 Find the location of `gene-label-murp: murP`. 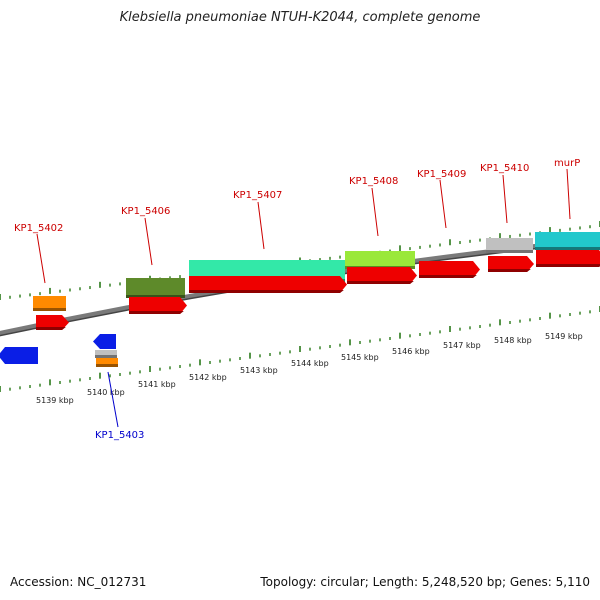

gene-label-murp: murP is located at coordinates (567, 163).